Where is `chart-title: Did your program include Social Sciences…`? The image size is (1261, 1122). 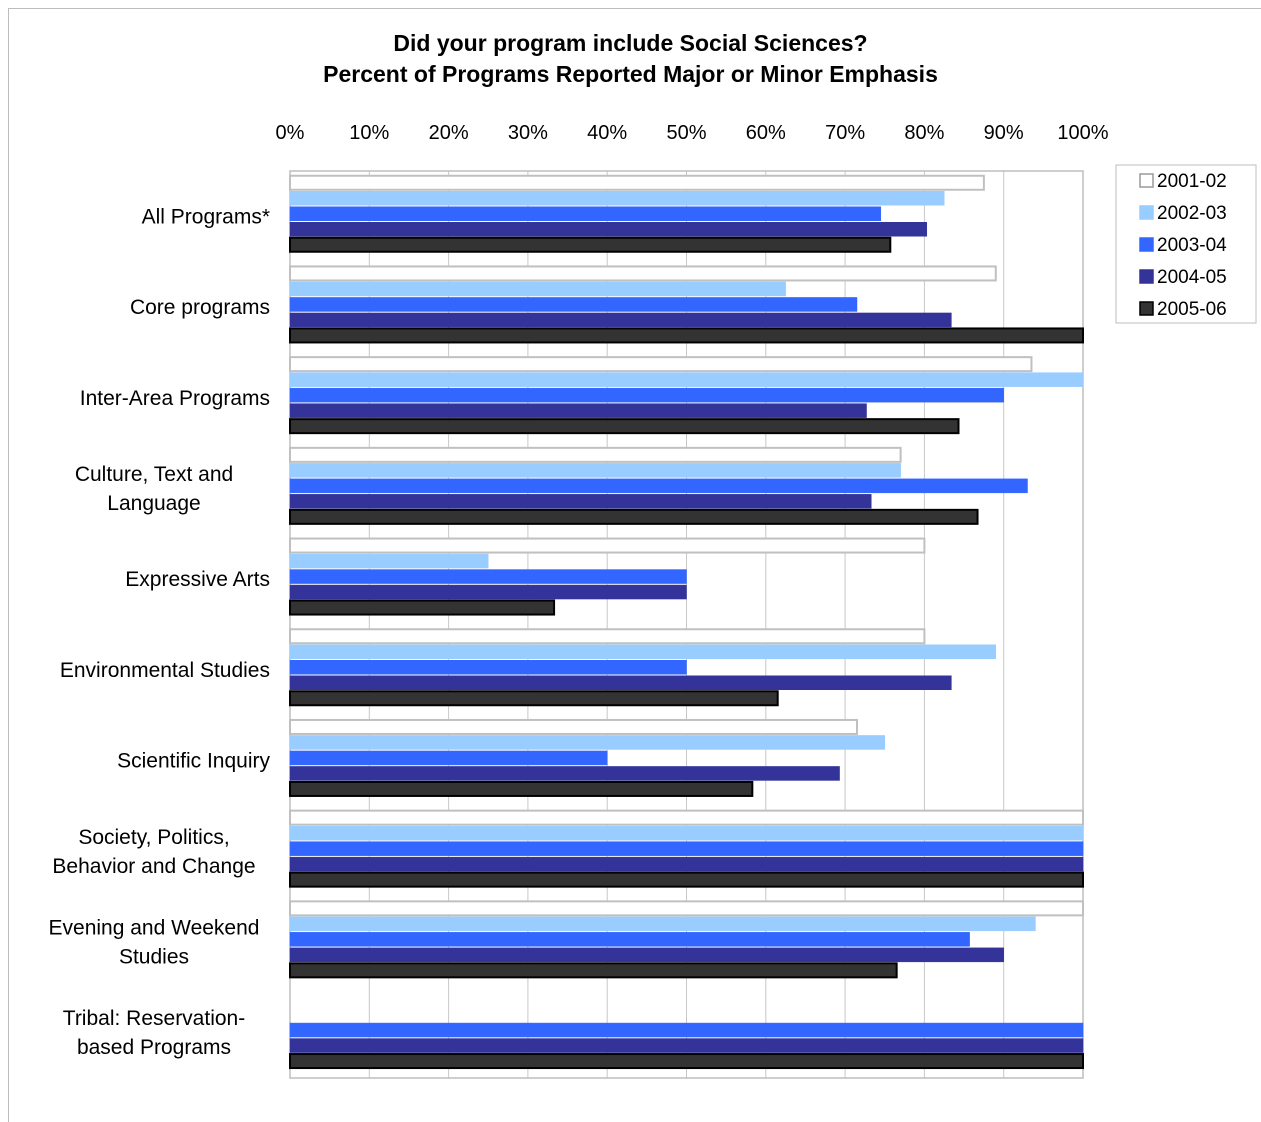
chart-title: Did your program include Social Sciences… is located at coordinates (630, 43).